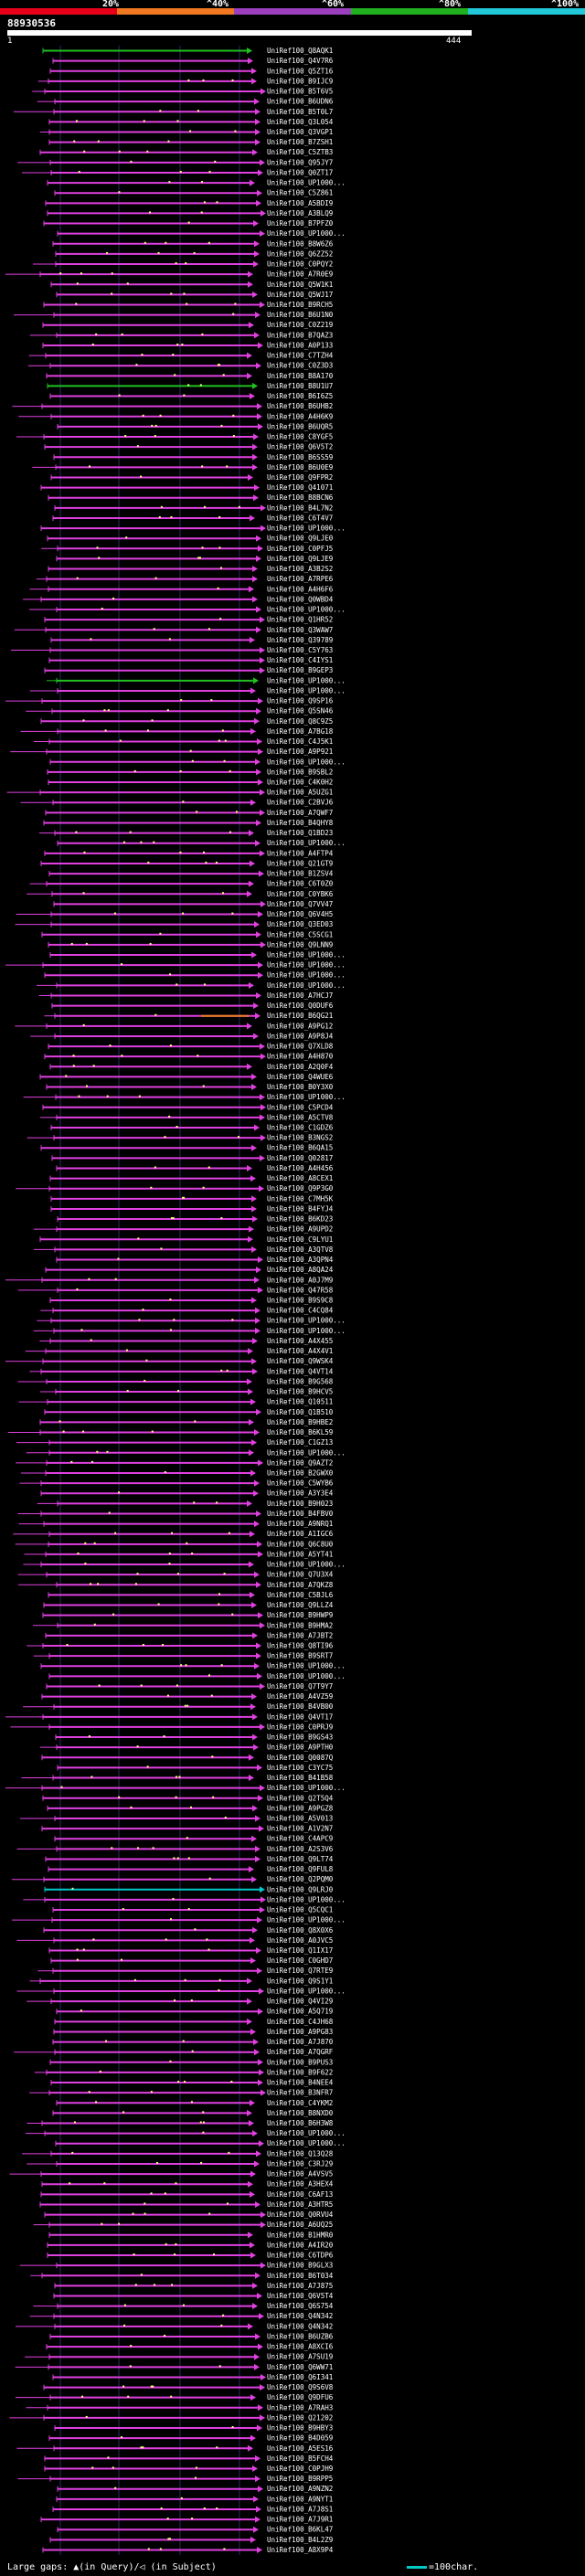  Describe the element at coordinates (193, 61) in the screenshot. I see `hit-row: UniRef100_Q4V7R6` at that location.